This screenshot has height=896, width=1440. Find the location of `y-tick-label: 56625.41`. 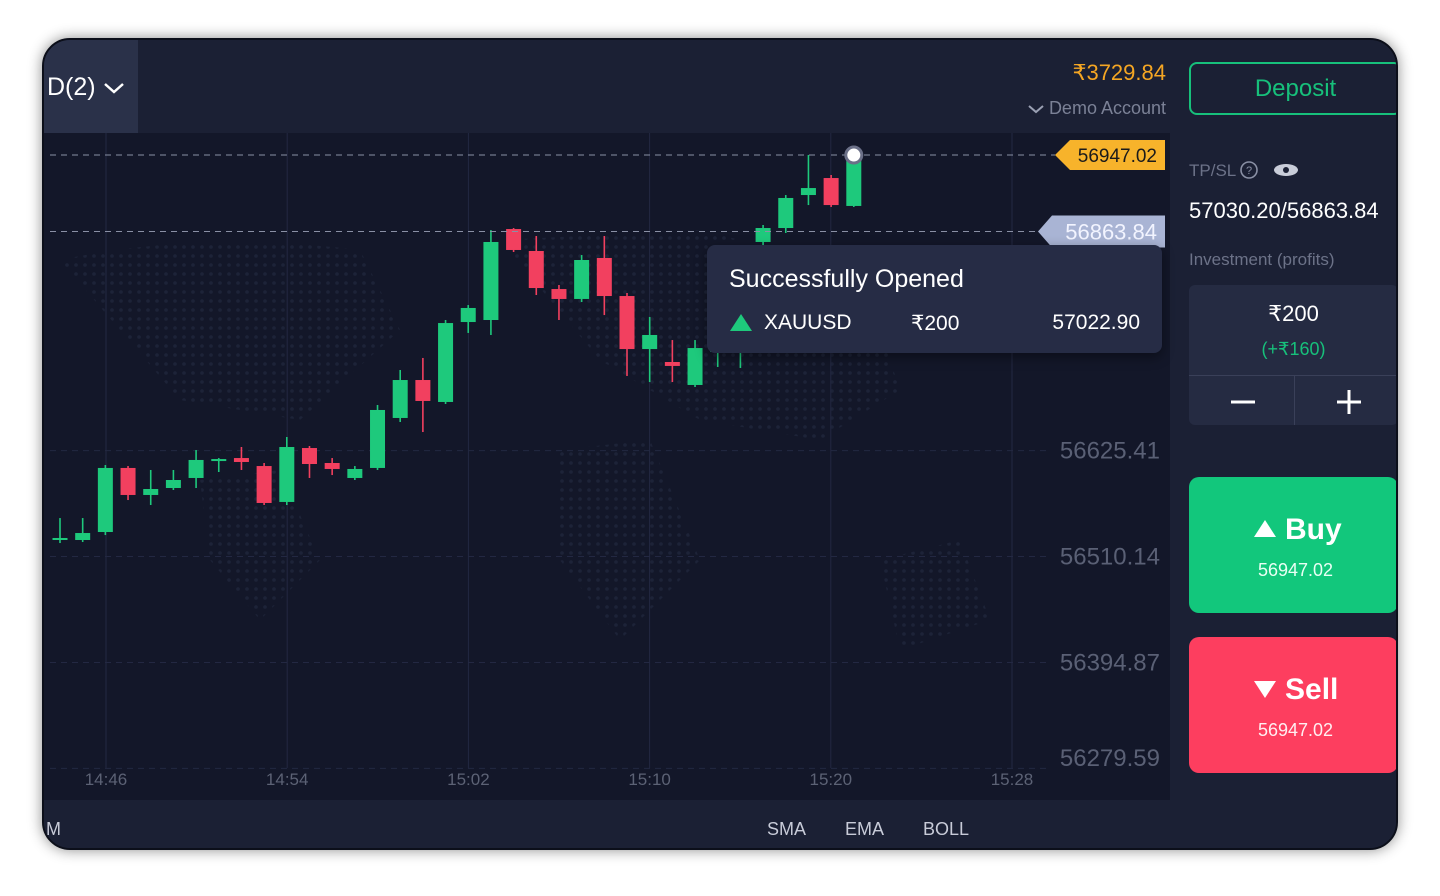

y-tick-label: 56625.41 is located at coordinates (1110, 451).